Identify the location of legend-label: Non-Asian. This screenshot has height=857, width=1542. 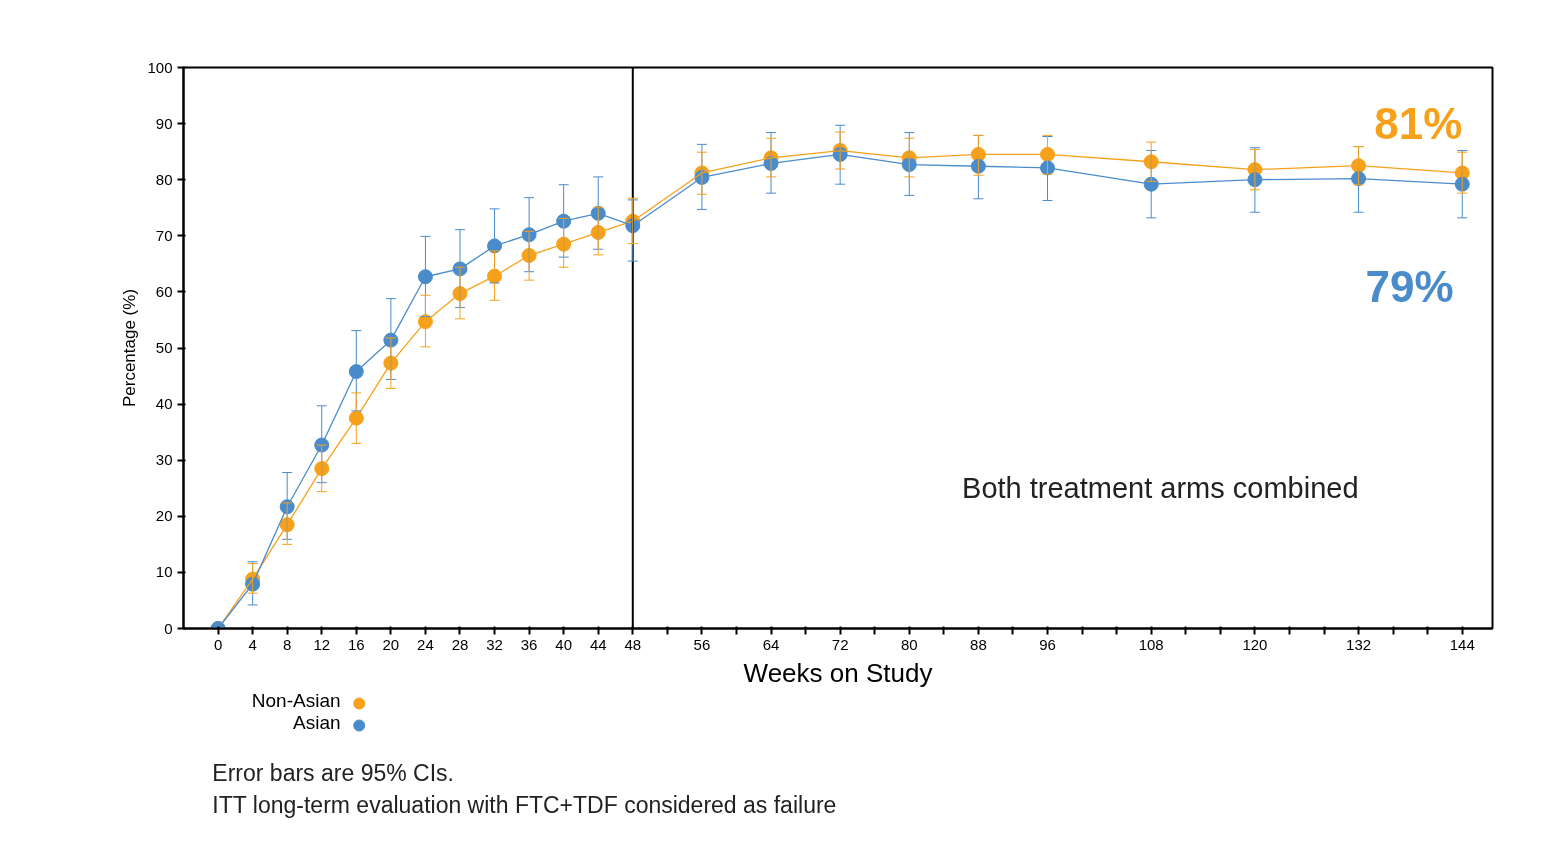
(296, 700).